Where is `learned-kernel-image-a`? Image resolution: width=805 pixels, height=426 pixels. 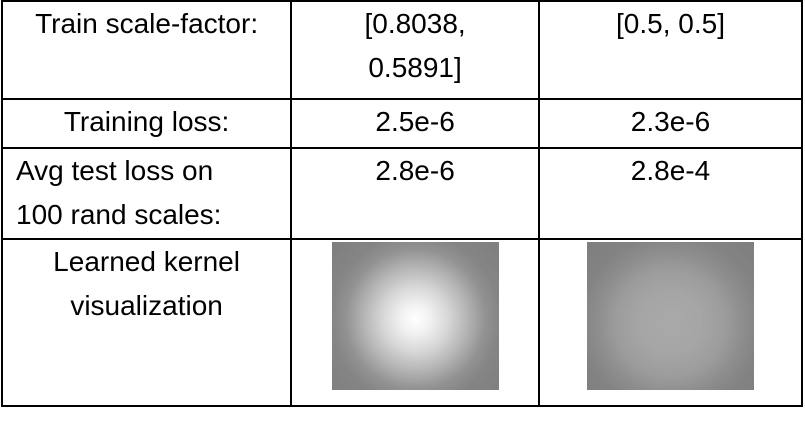 learned-kernel-image-a is located at coordinates (415, 316).